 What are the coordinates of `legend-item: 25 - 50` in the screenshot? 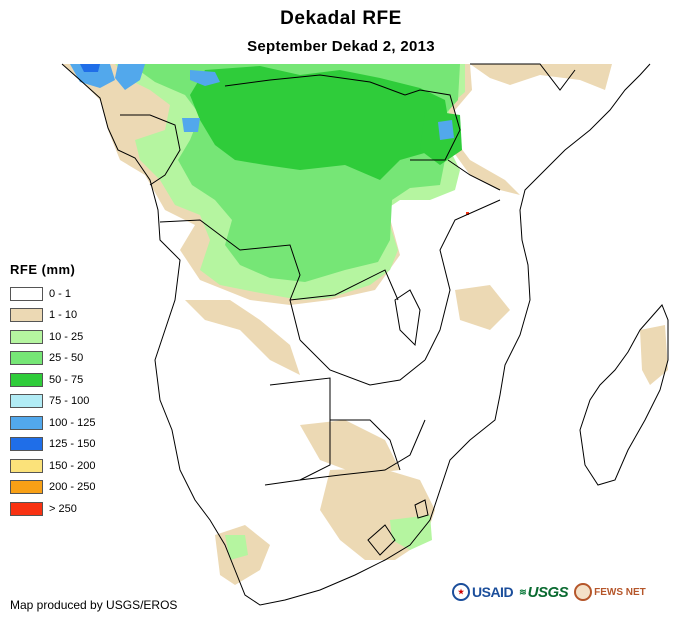 It's located at (52, 359).